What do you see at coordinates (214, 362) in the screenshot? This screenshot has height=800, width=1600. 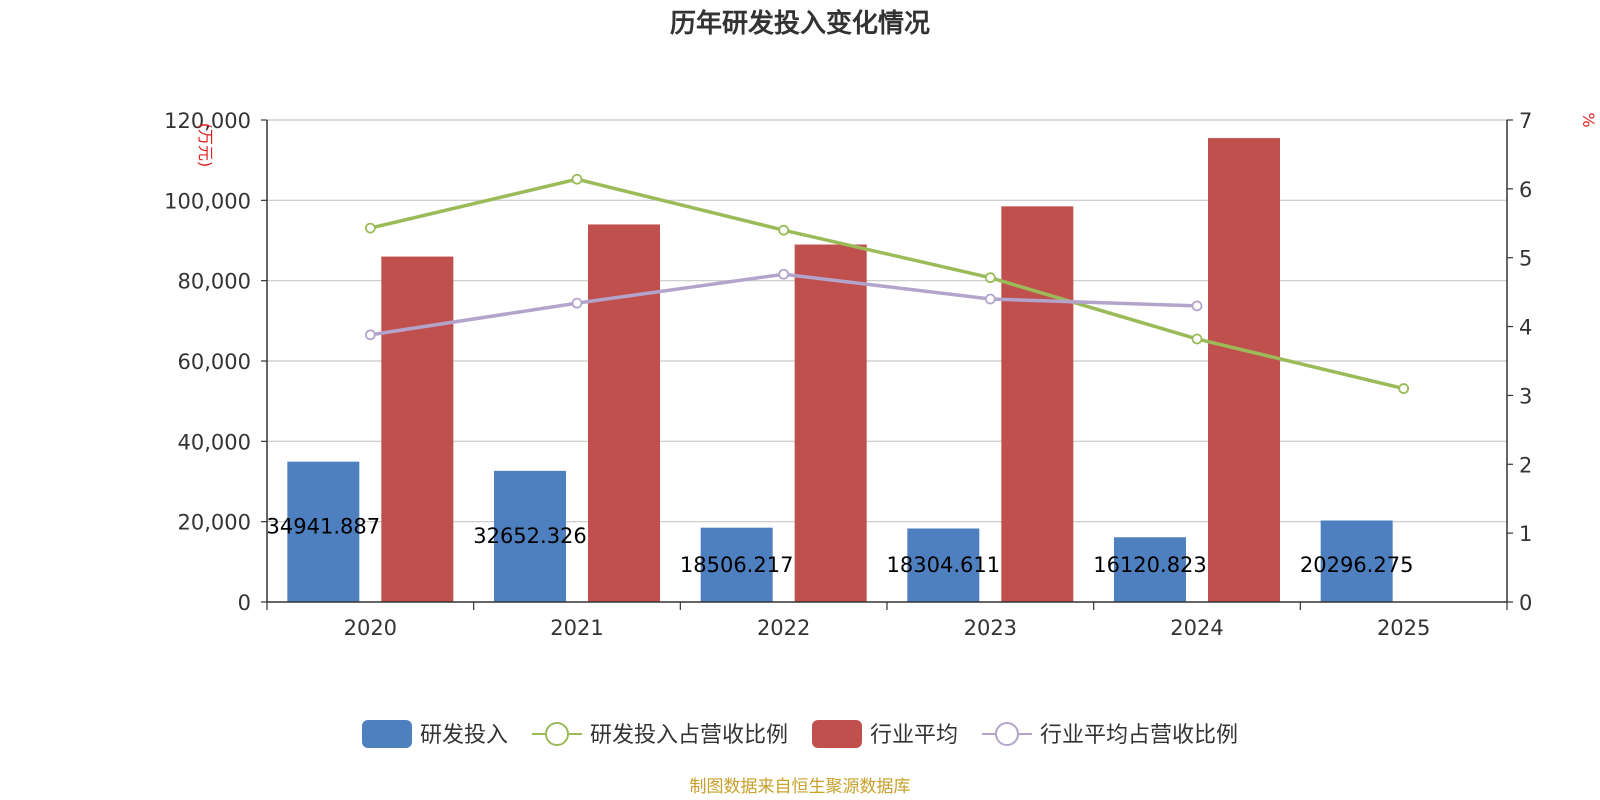 I see `left-axis-tick-label: 60,000` at bounding box center [214, 362].